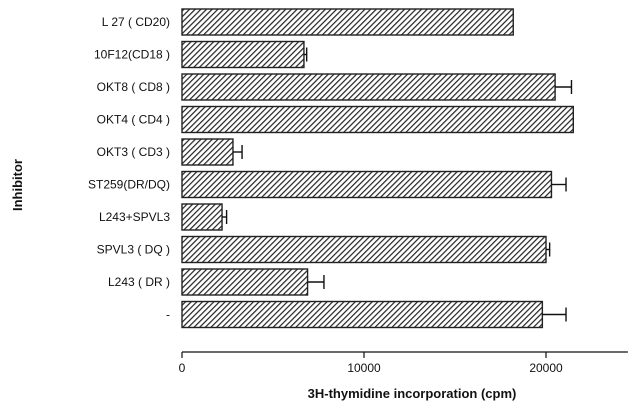 Image resolution: width=629 pixels, height=408 pixels. What do you see at coordinates (546, 368) in the screenshot?
I see `x-tick-label-2: 20000` at bounding box center [546, 368].